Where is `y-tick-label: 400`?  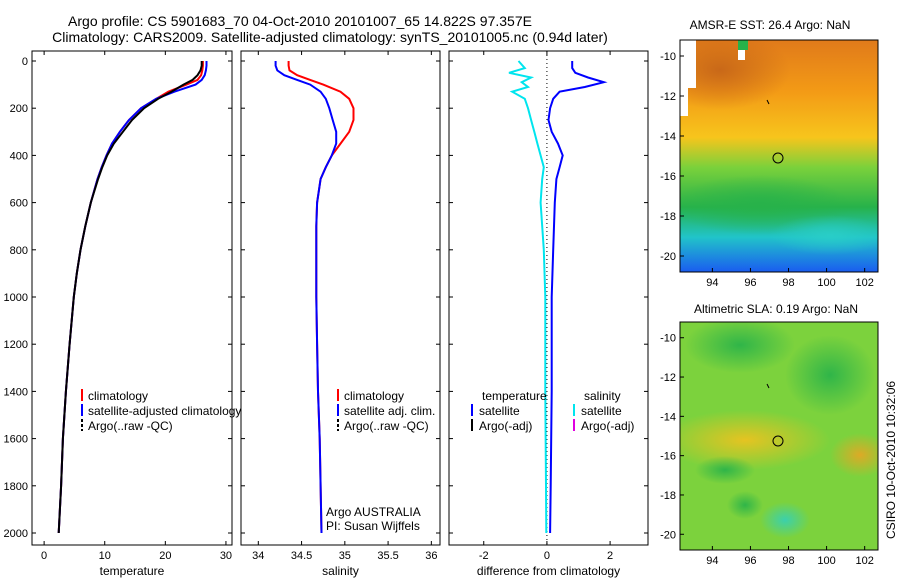 y-tick-label: 400 is located at coordinates (19, 156).